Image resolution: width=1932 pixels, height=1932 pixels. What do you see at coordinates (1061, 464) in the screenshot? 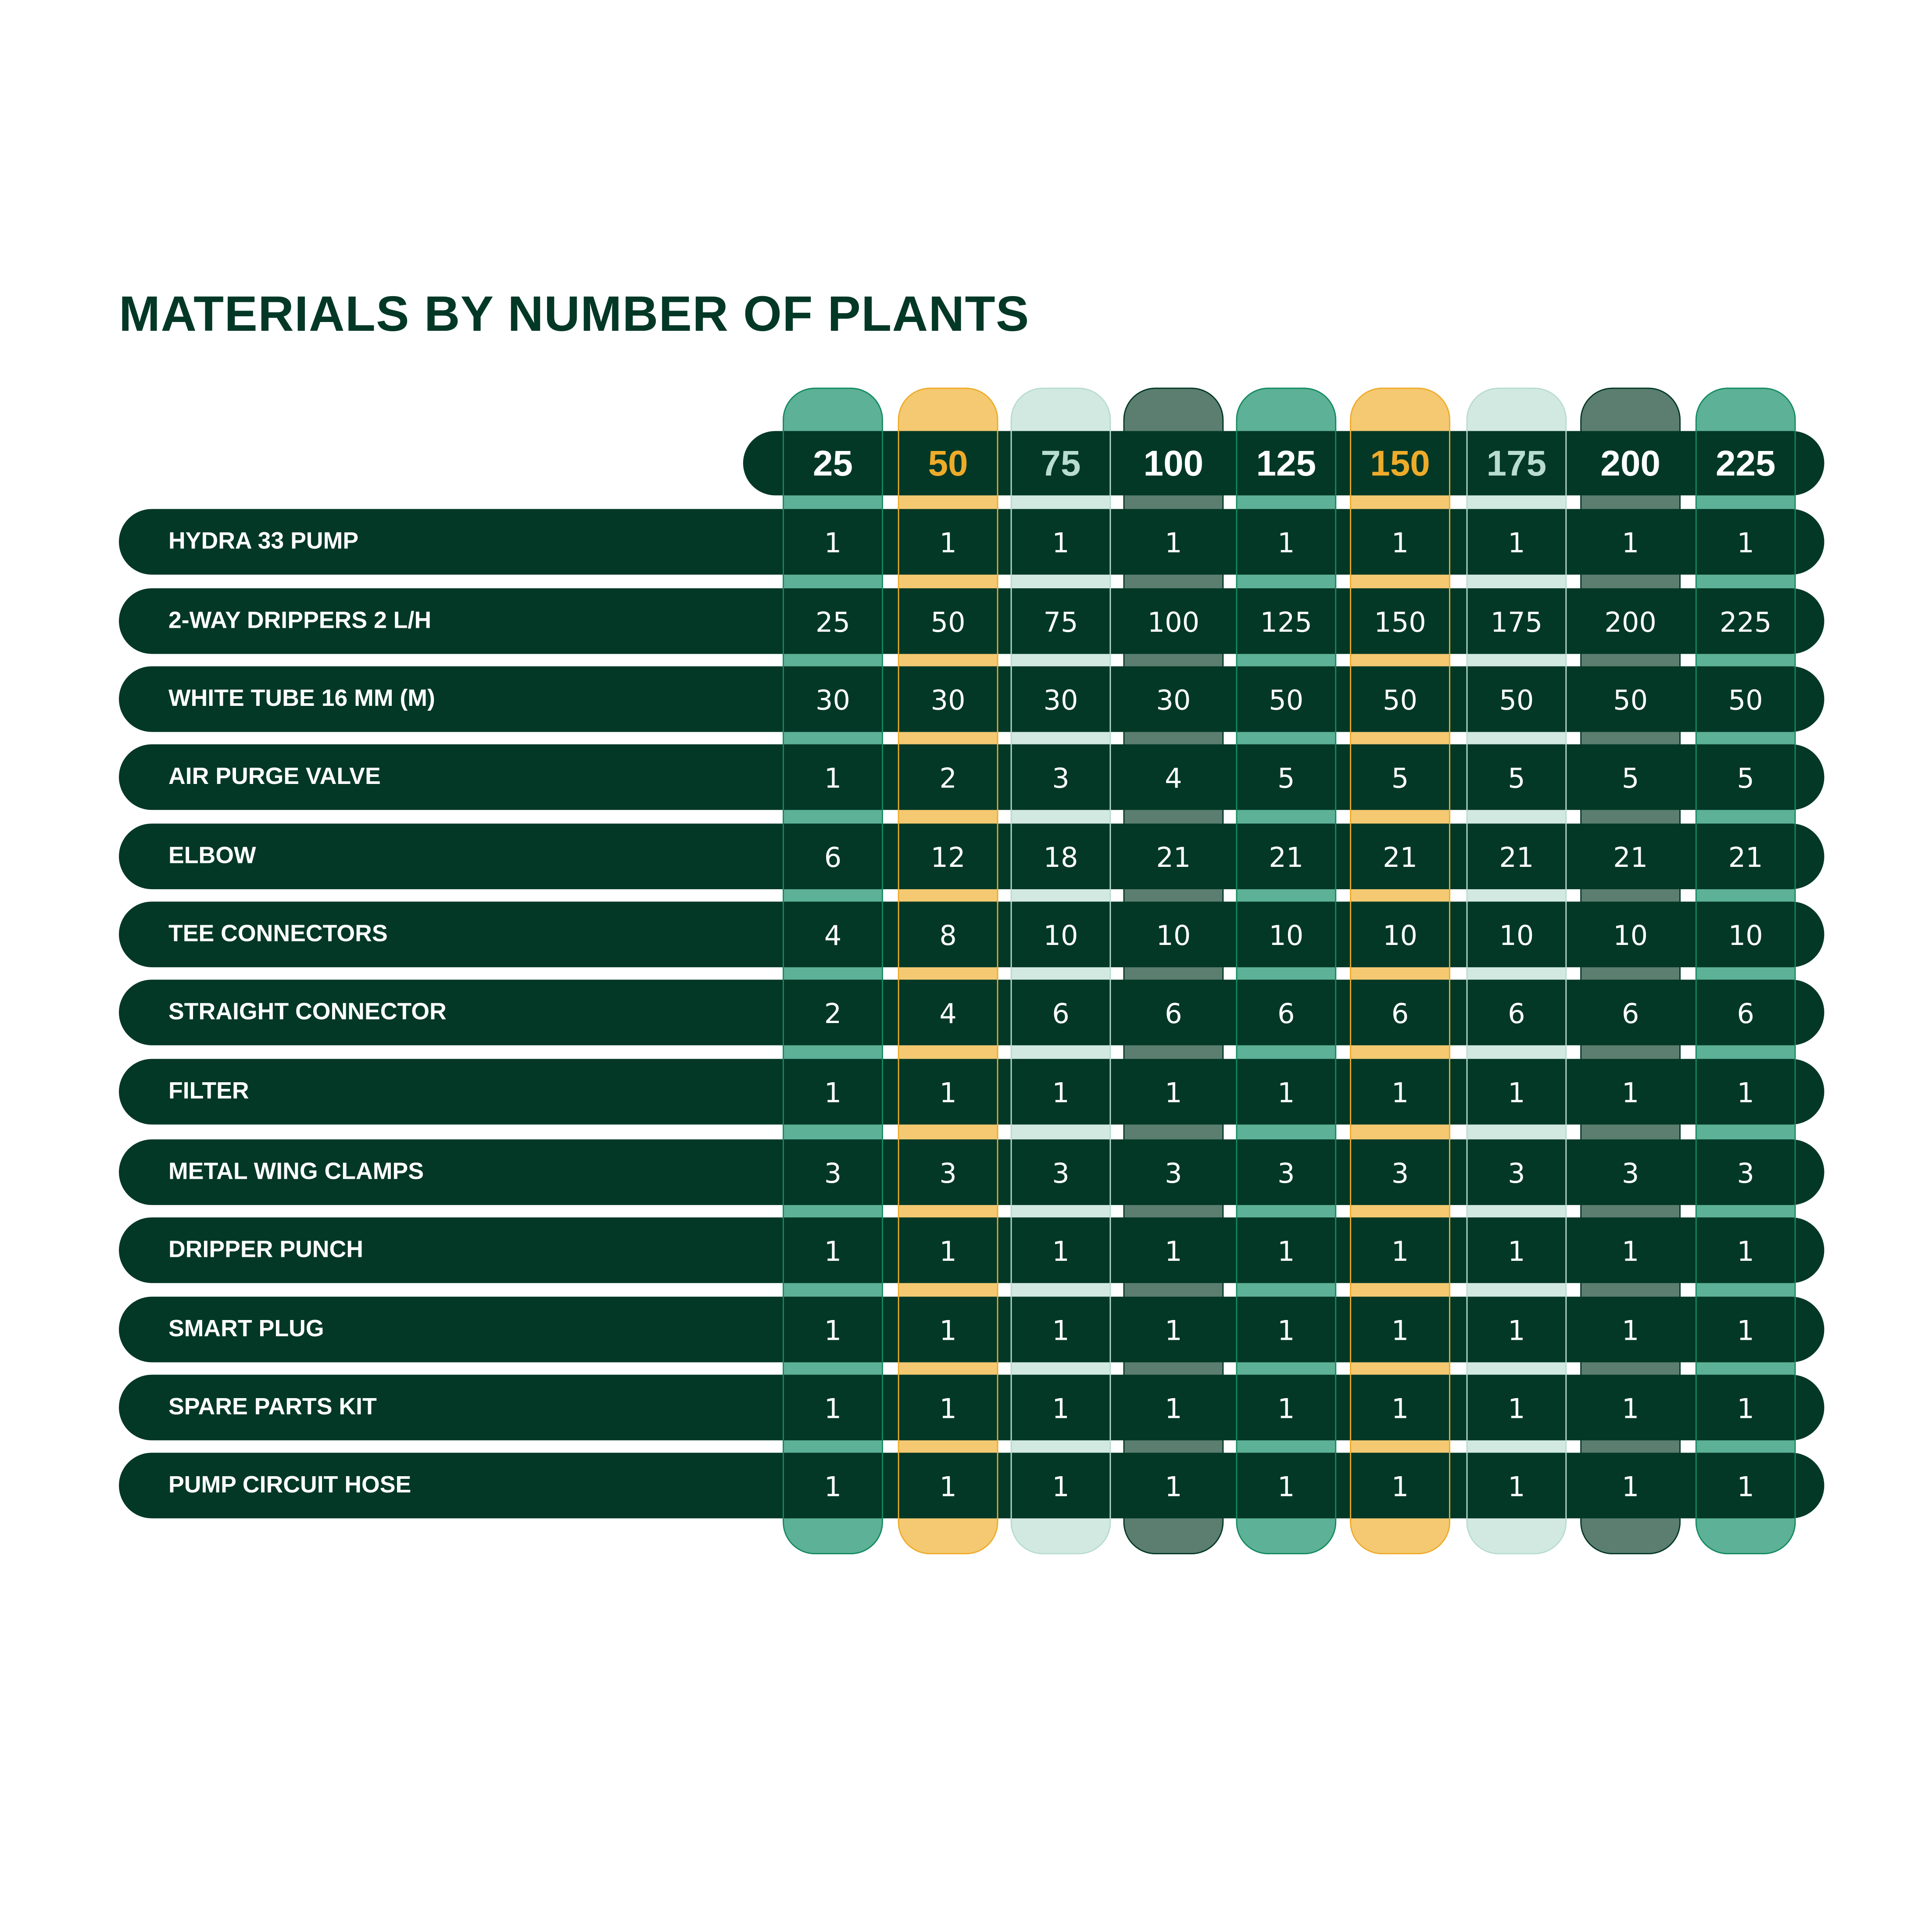
I see `column-header-75: 75` at bounding box center [1061, 464].